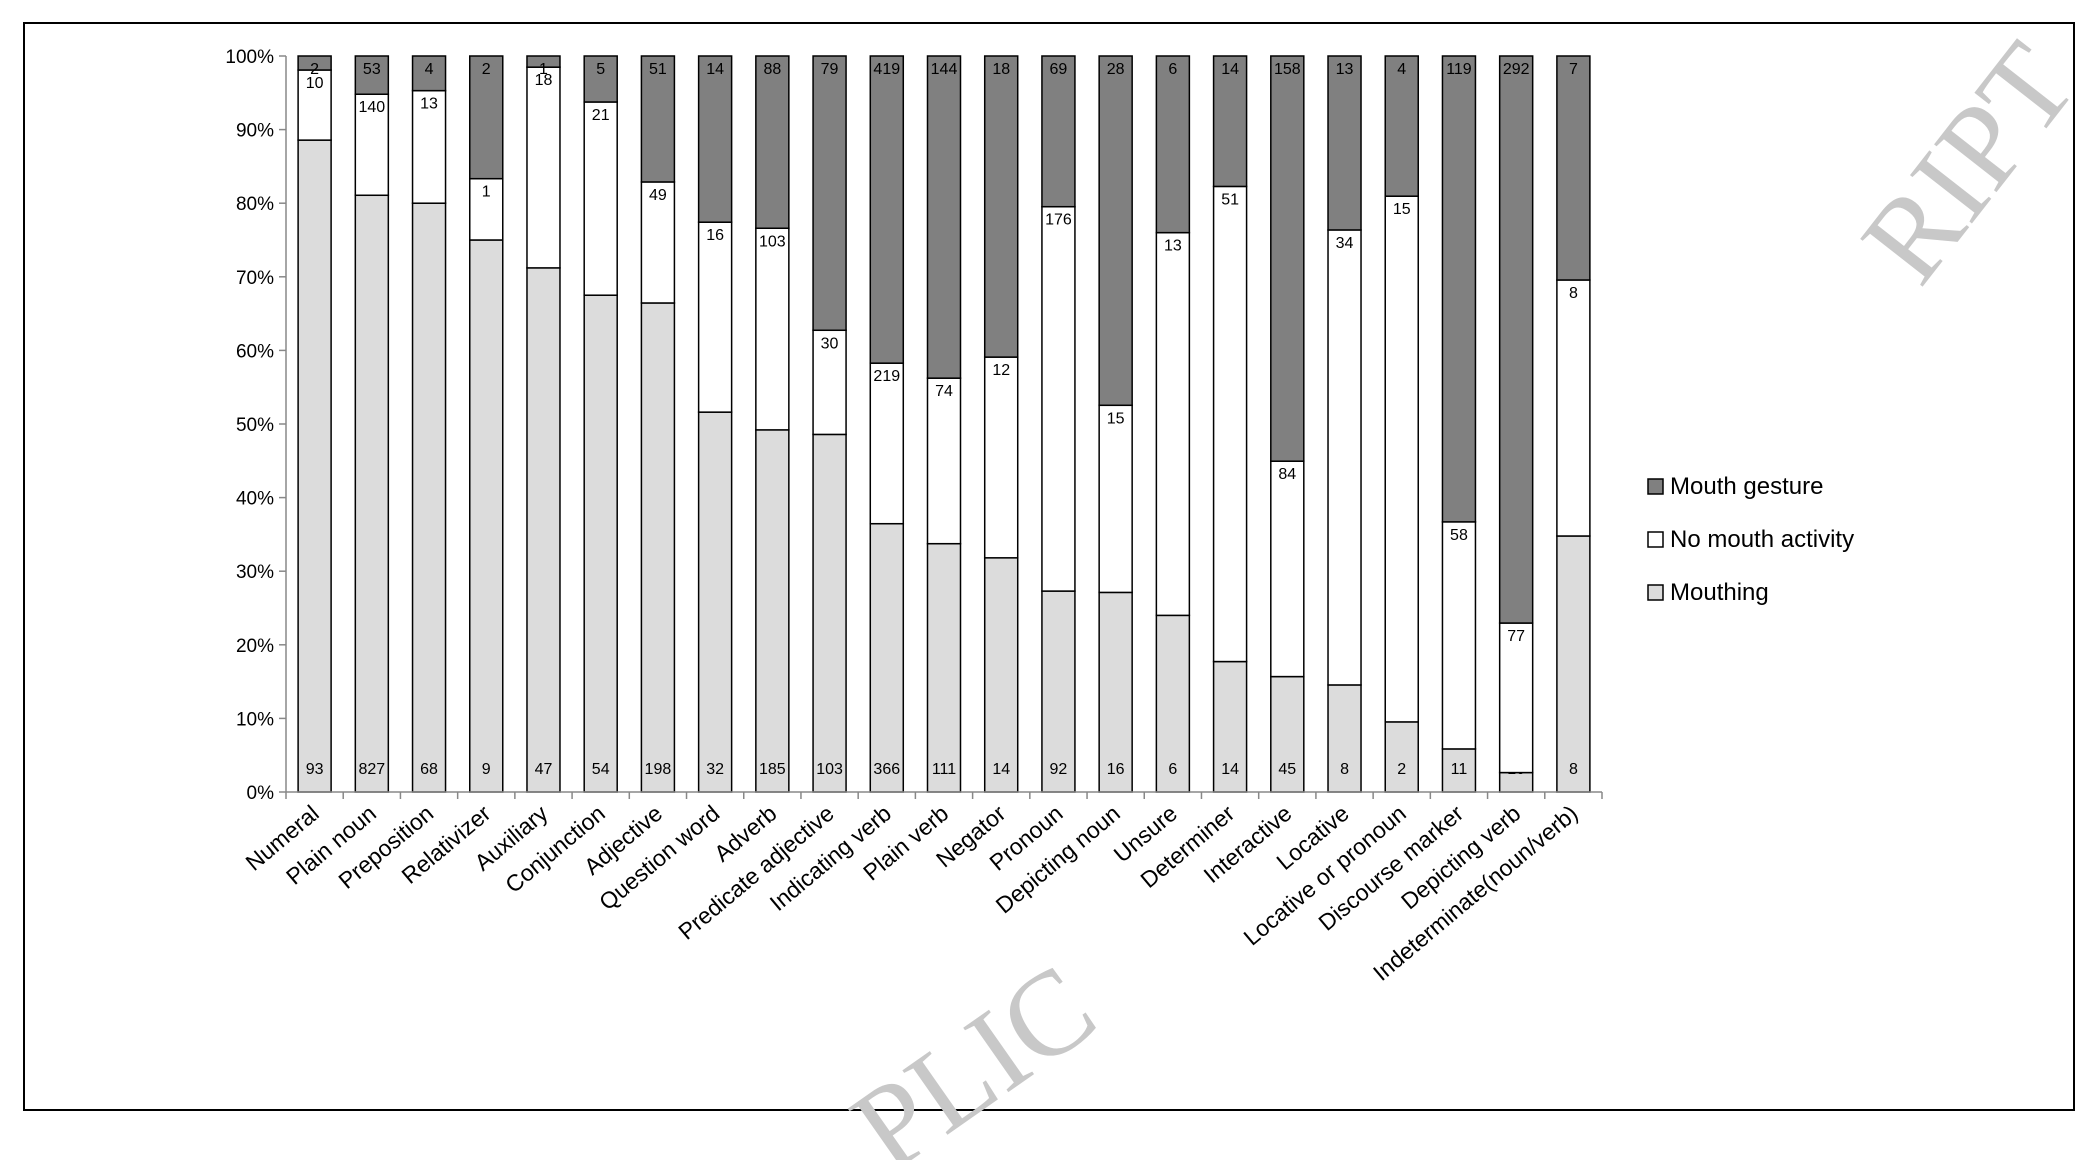  I want to click on data-label: 12, so click(1001, 370).